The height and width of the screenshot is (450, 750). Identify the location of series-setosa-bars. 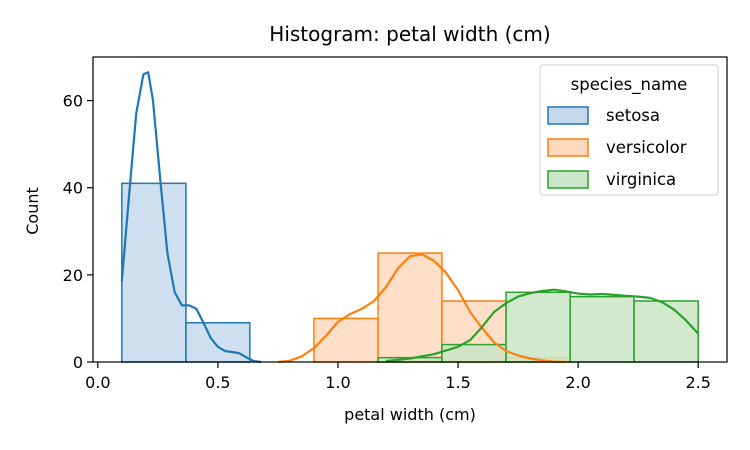
(186, 272).